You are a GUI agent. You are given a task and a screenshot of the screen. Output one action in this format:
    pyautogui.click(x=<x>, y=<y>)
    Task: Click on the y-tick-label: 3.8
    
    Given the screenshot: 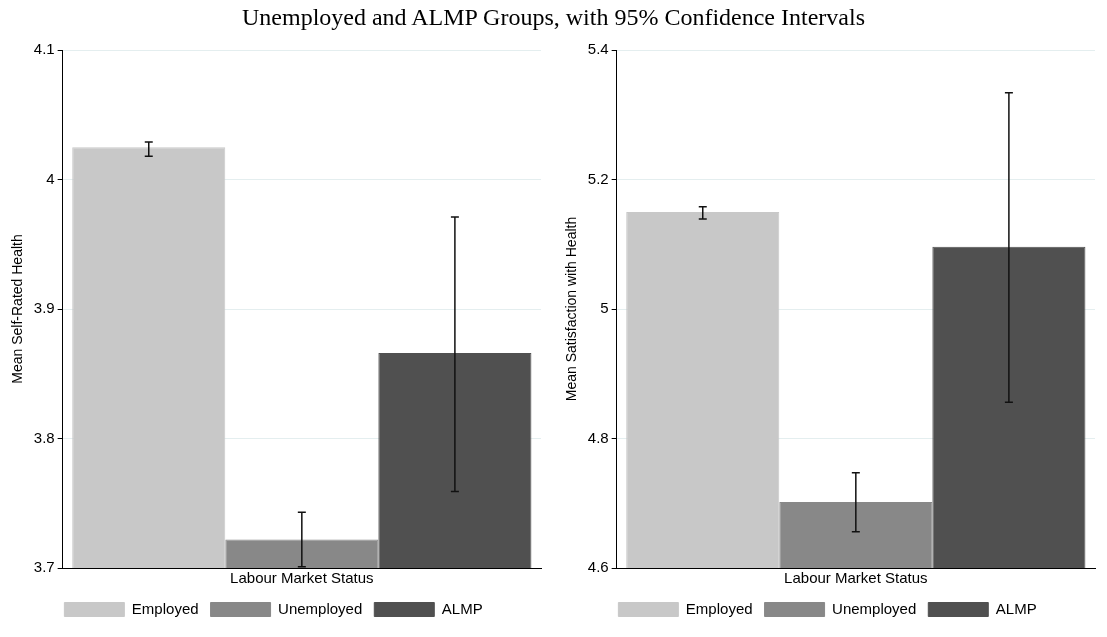 What is the action you would take?
    pyautogui.click(x=44, y=437)
    